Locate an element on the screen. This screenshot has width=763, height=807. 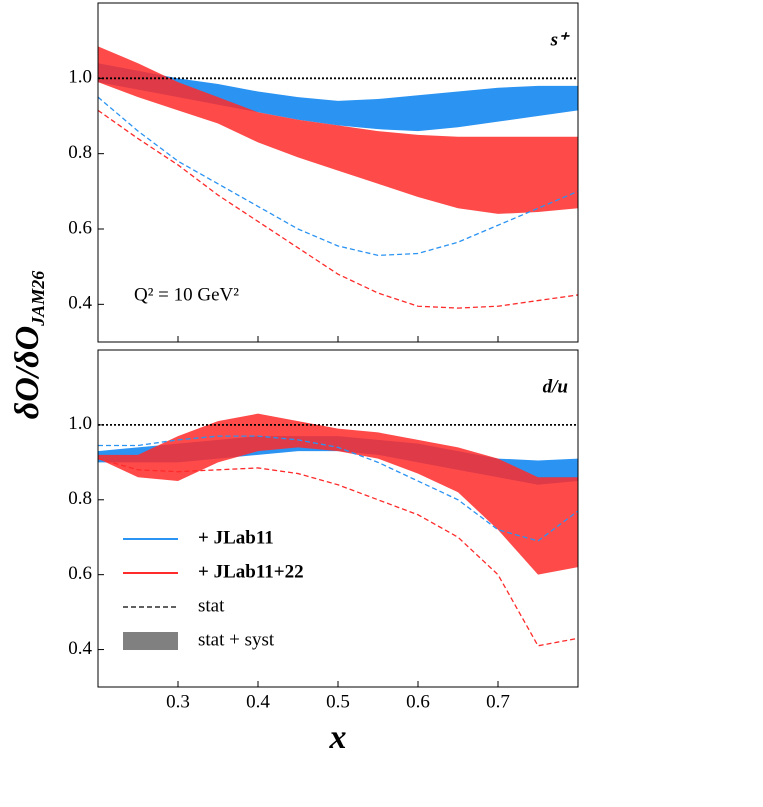
legend-label: stat is located at coordinates (211, 605).